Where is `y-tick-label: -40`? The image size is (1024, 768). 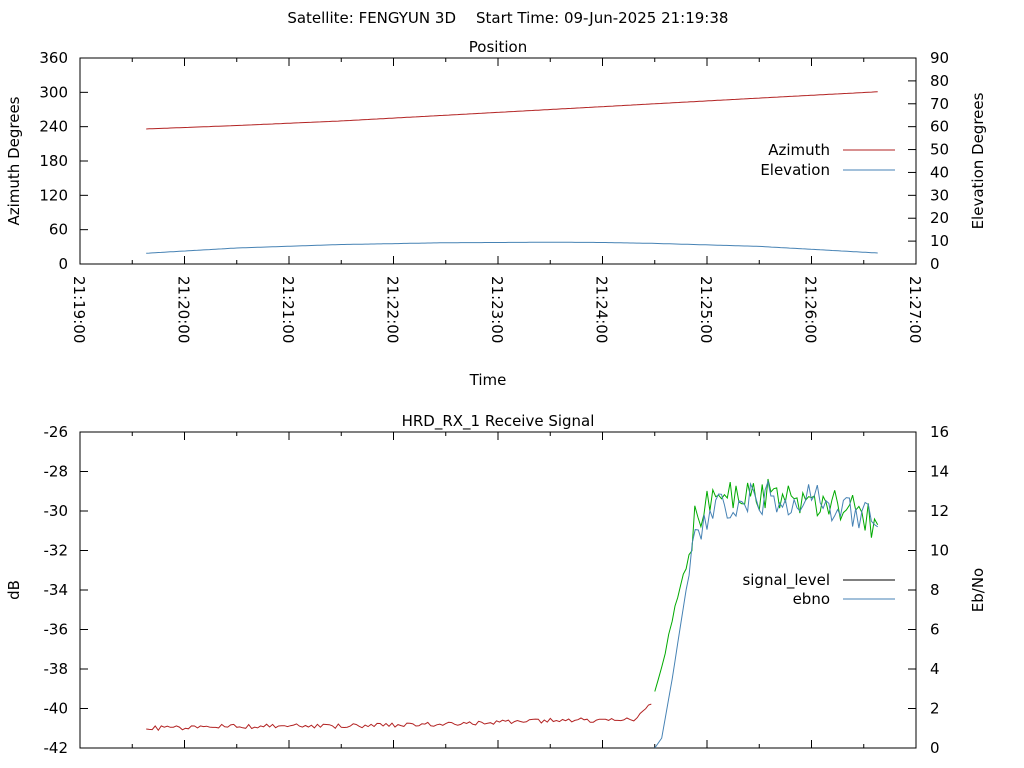
y-tick-label: -40 is located at coordinates (56, 709).